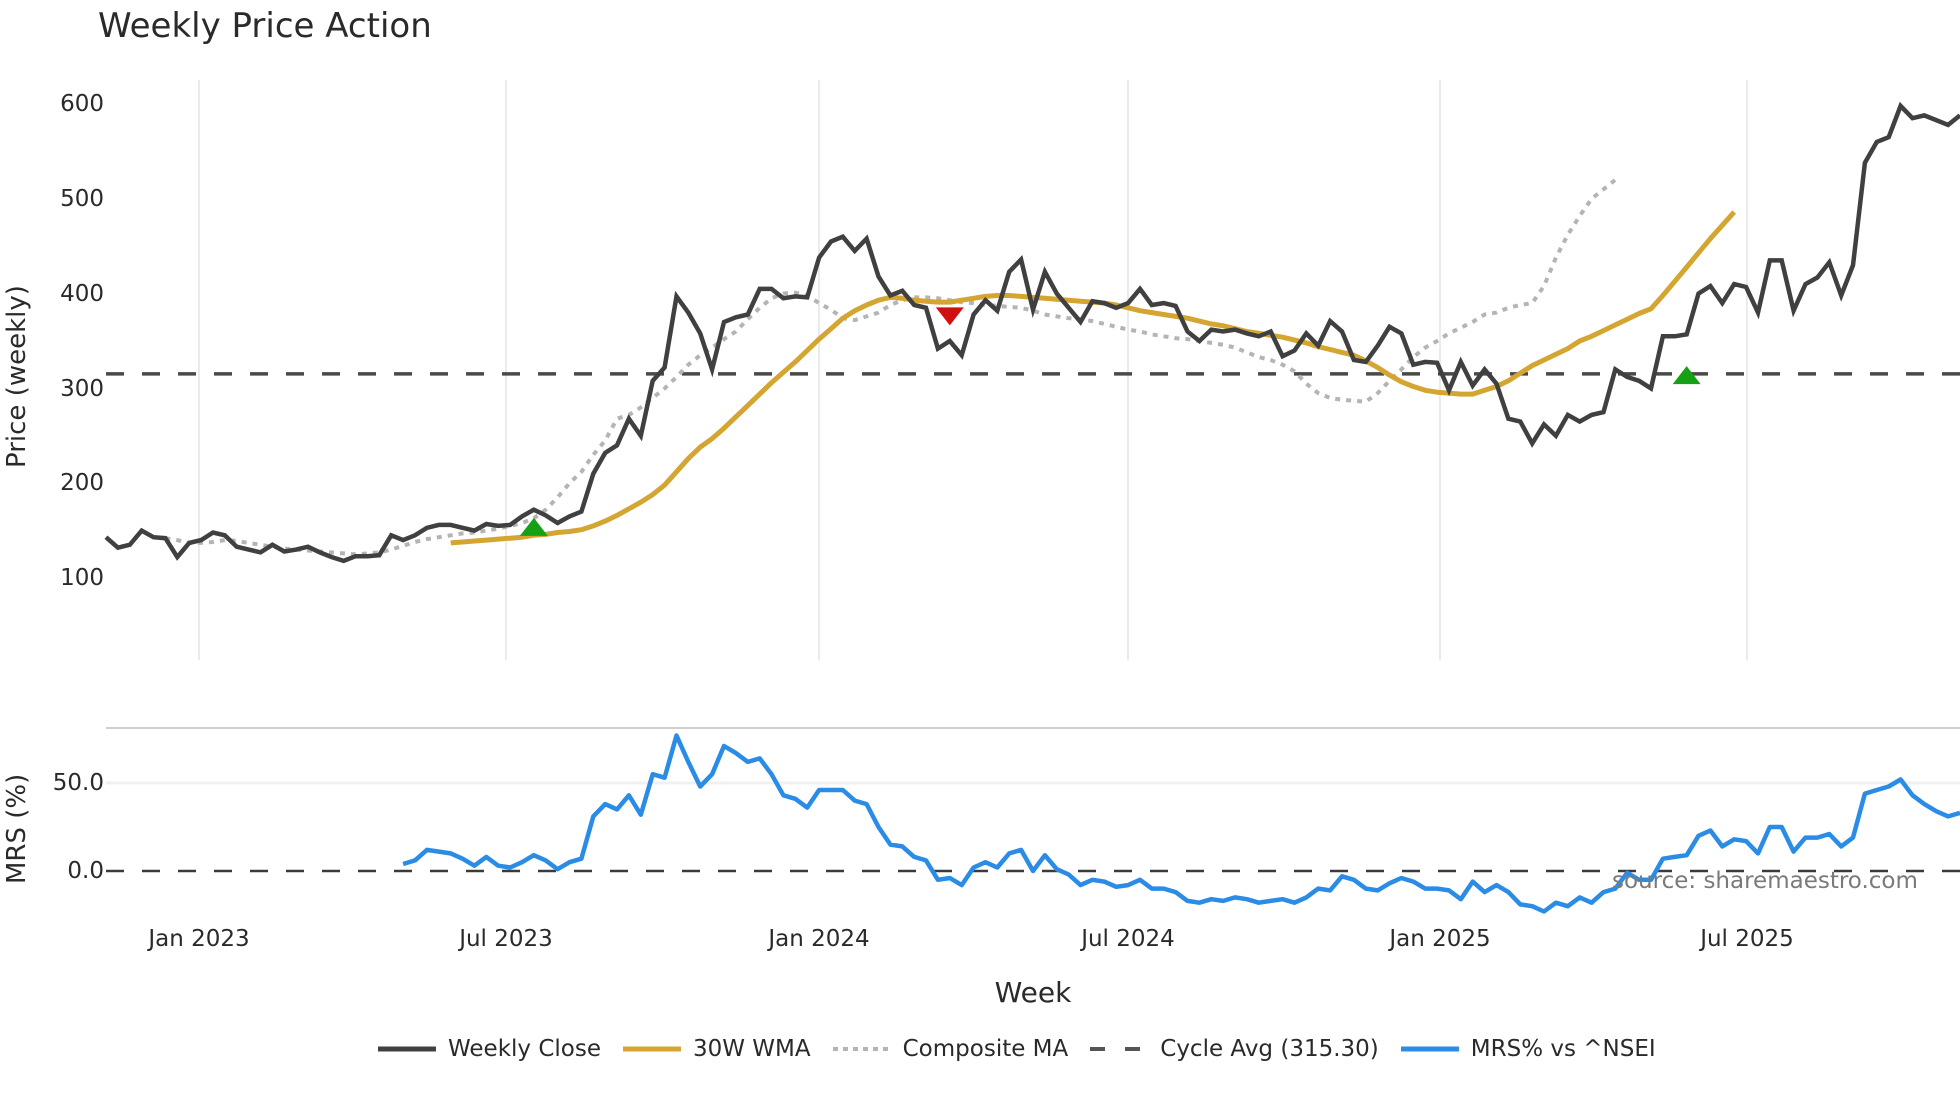 The height and width of the screenshot is (1102, 1960). I want to click on x-tick-label: Jul 2023, so click(506, 939).